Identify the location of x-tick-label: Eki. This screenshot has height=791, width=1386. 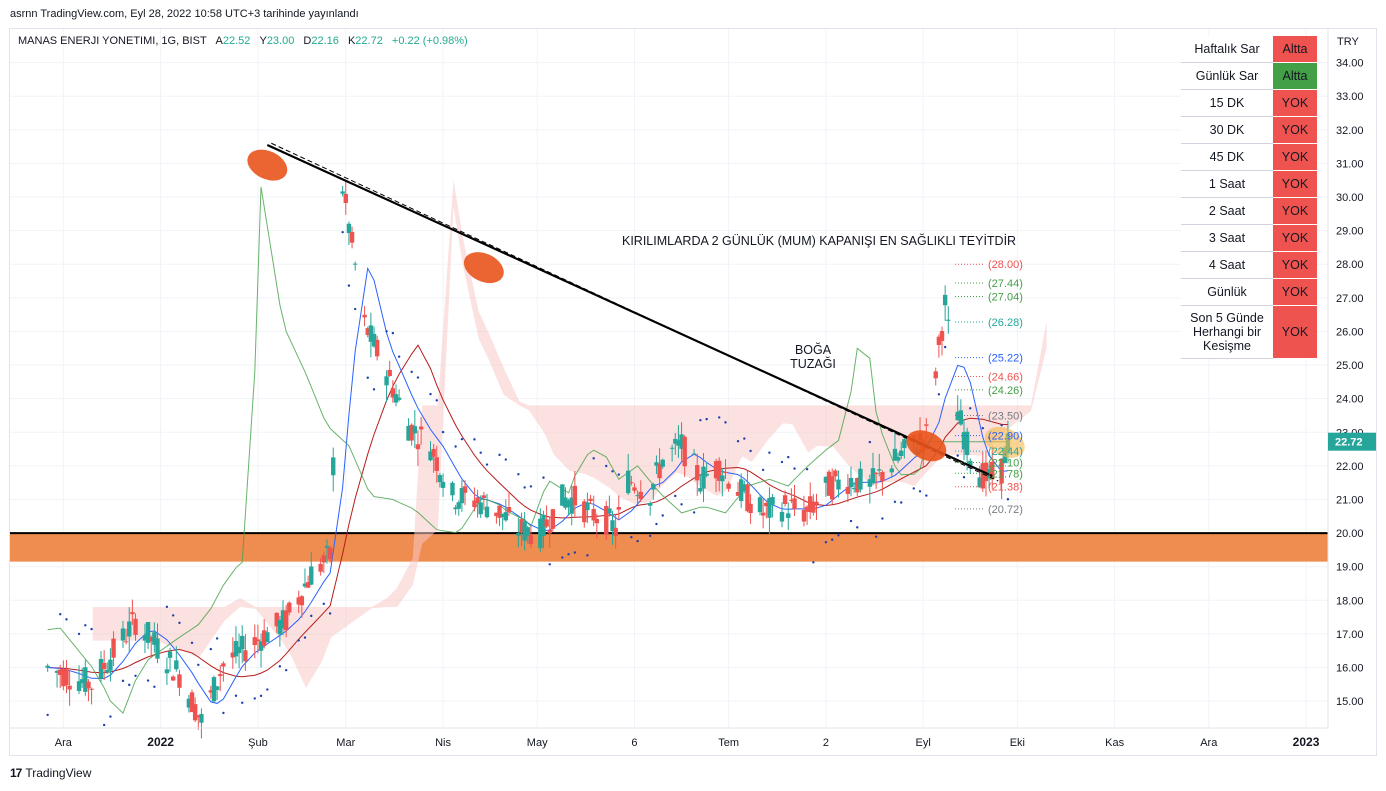
(1017, 743).